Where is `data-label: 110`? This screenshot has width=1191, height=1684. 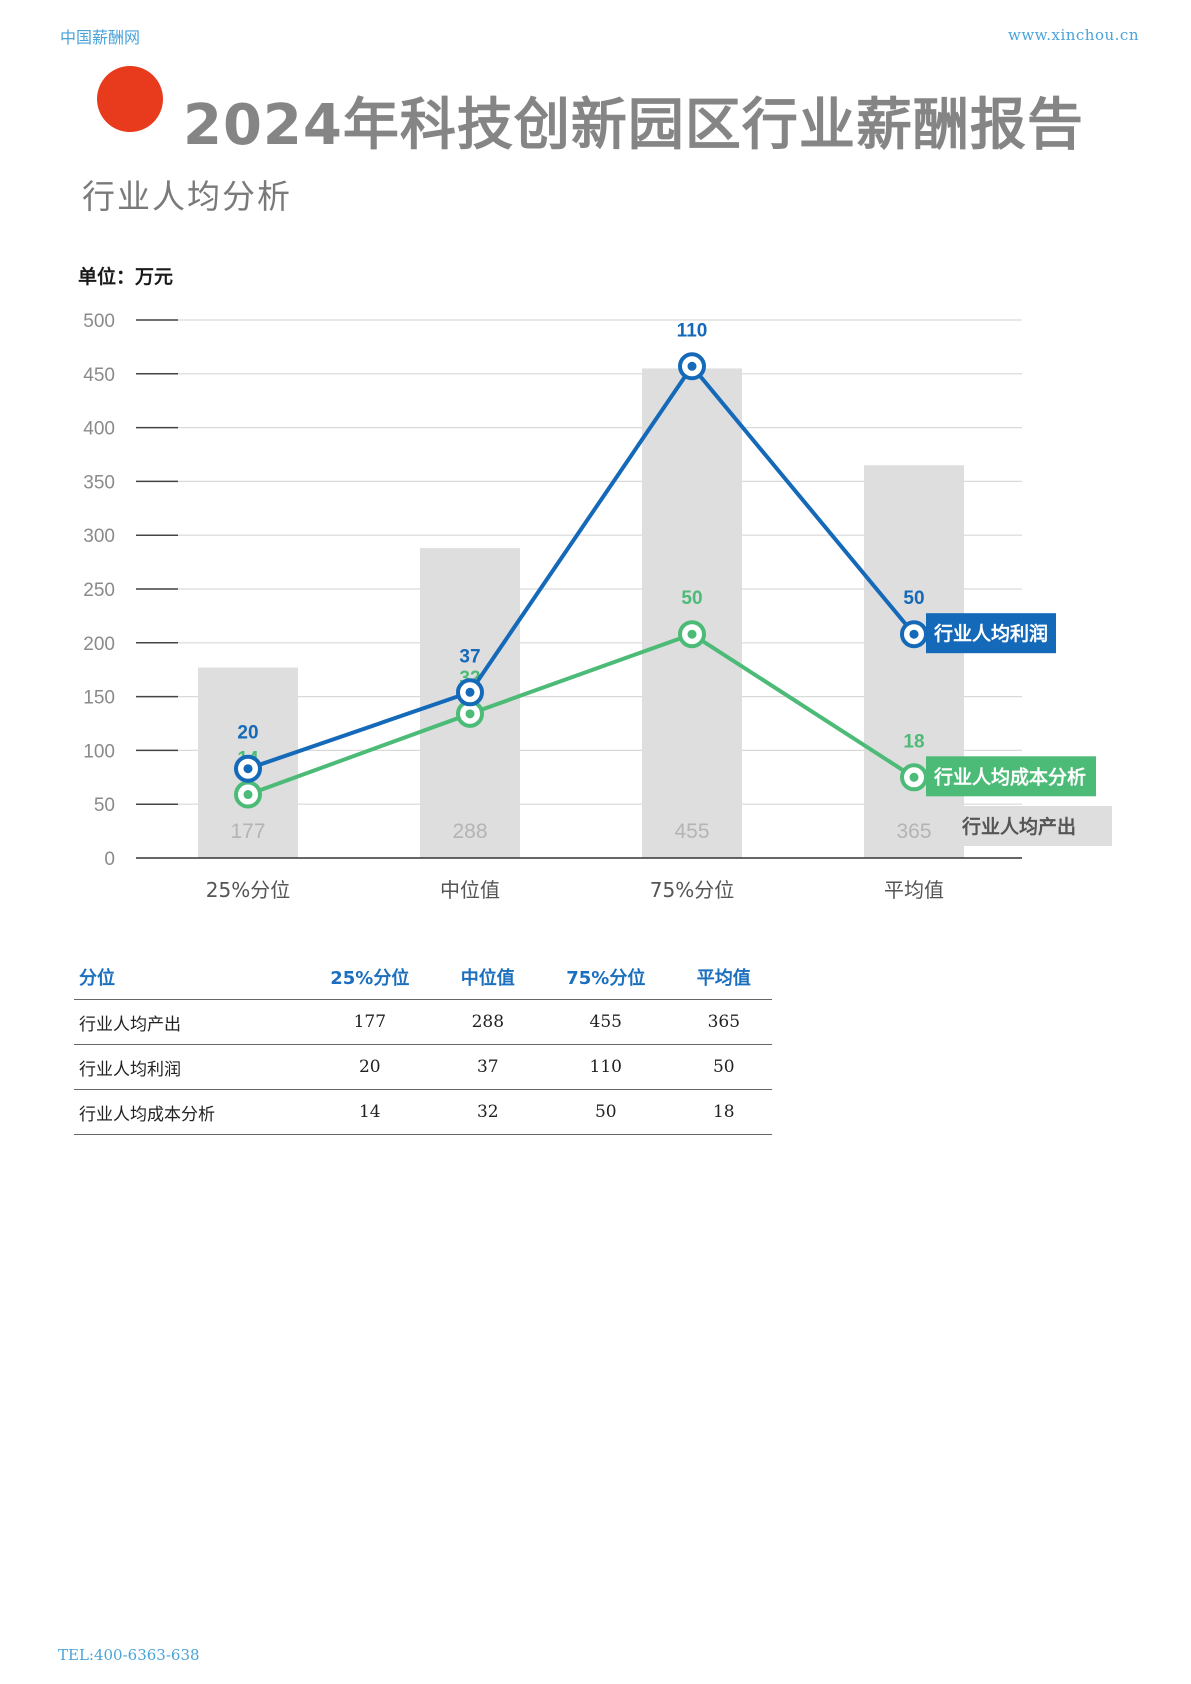
data-label: 110 is located at coordinates (692, 330).